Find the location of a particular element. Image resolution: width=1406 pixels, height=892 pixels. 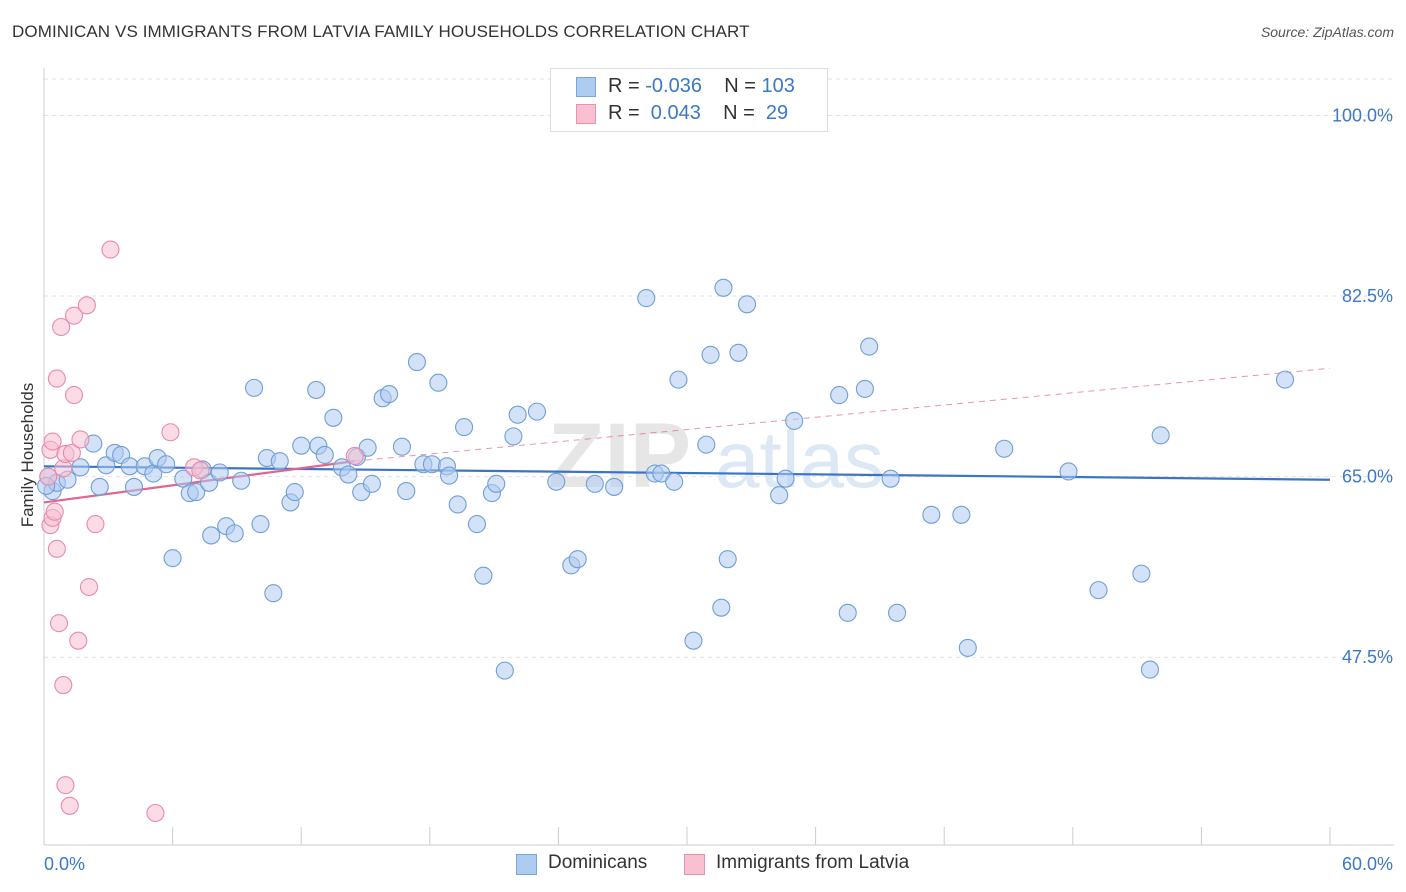

legend-n-value: 103 is located at coordinates (778, 86).